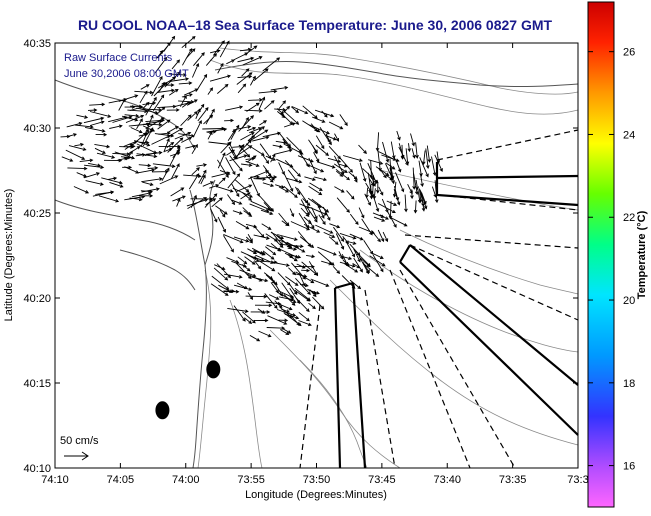 This screenshot has height=516, width=651. Describe the element at coordinates (118, 58) in the screenshot. I see `annotation-raw-currents: Raw Surface Currents` at that location.